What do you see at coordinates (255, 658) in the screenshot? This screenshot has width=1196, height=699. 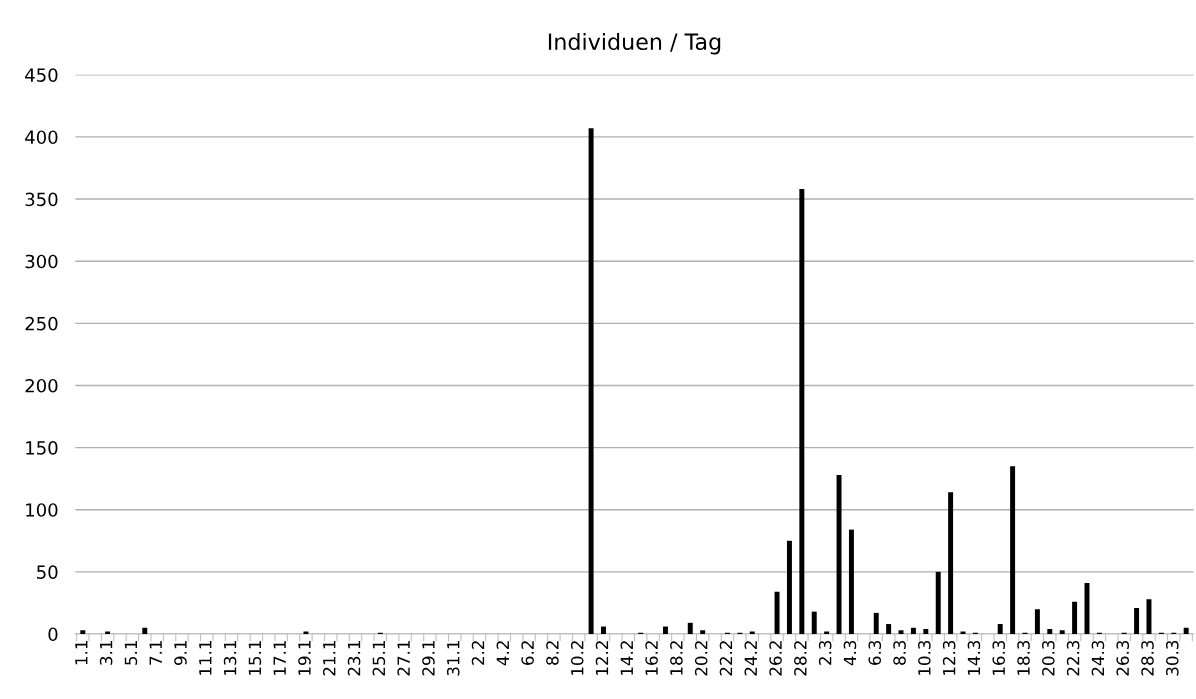 I see `x-tick-label: 15.1` at bounding box center [255, 658].